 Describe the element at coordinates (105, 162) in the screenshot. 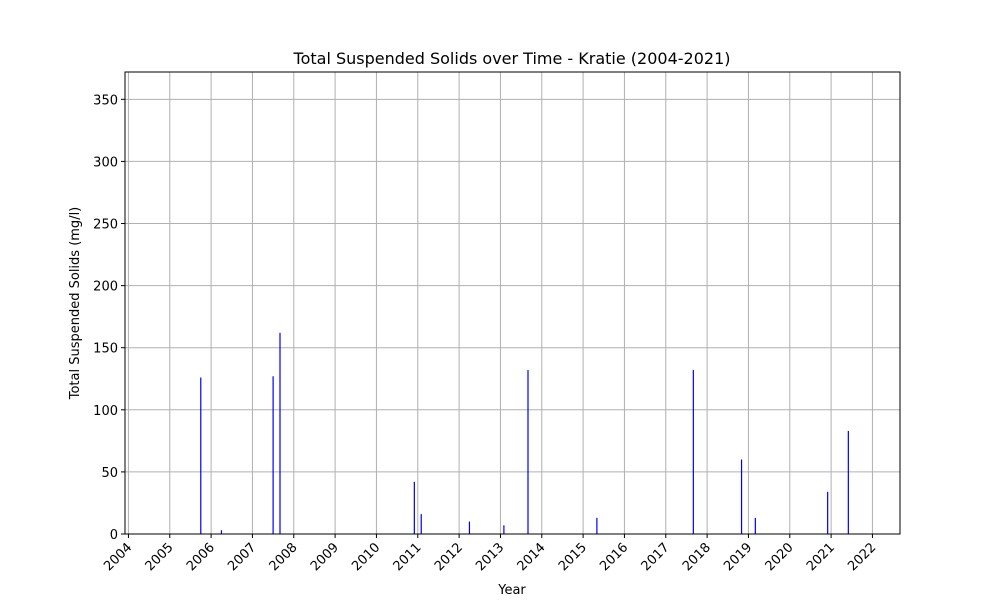

I see `y-tick-label: 300` at that location.